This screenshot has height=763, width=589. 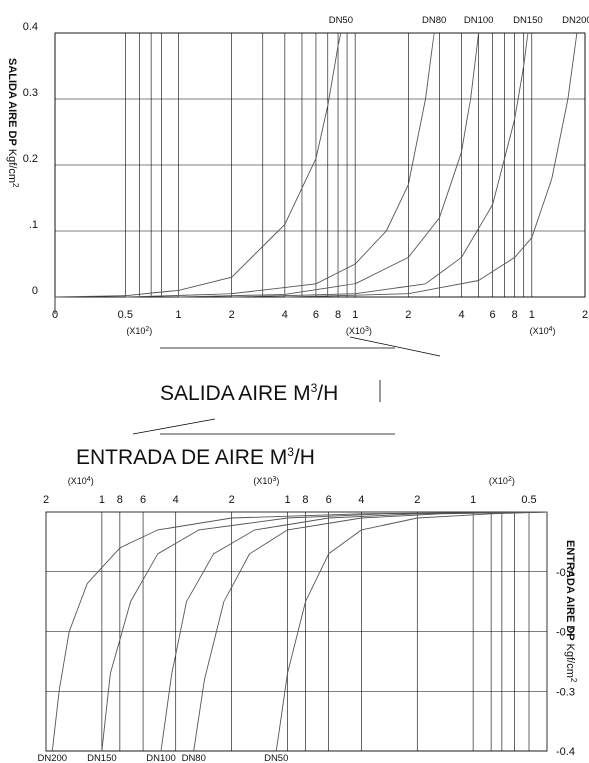 What do you see at coordinates (35, 291) in the screenshot?
I see `y-tick-label: 0` at bounding box center [35, 291].